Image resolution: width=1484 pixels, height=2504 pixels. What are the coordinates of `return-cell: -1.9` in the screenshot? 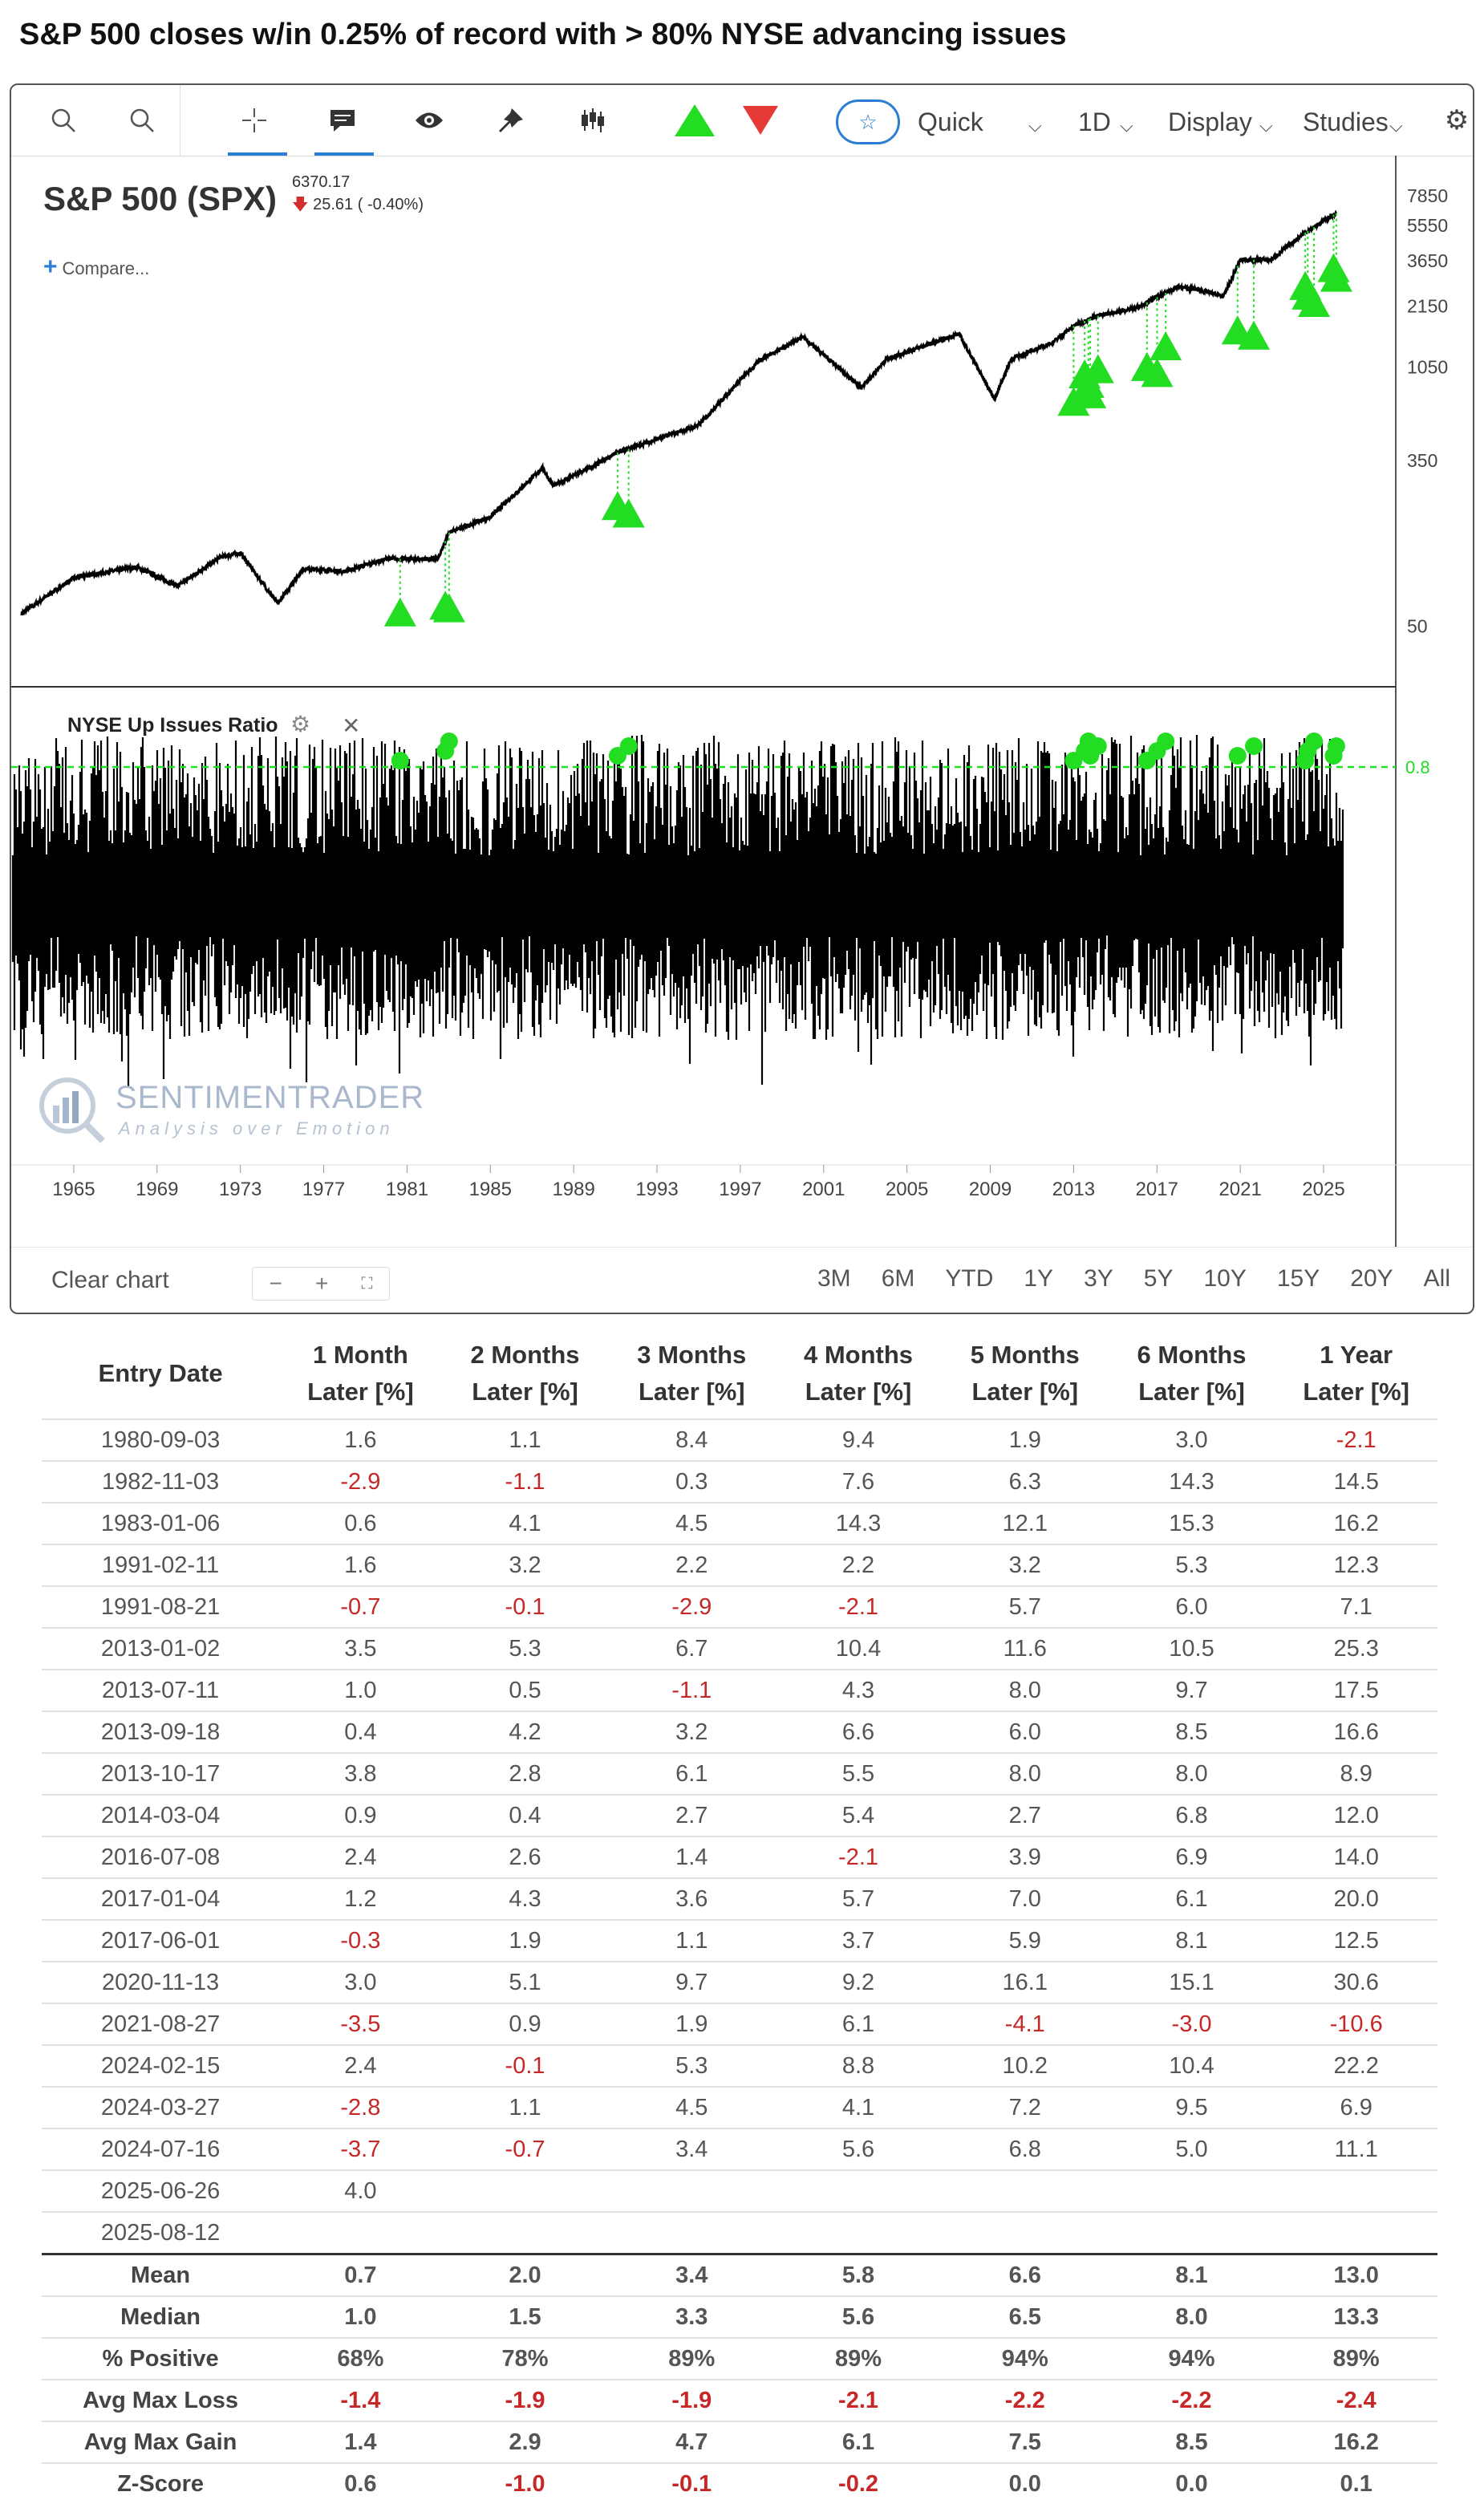 It's located at (692, 2400).